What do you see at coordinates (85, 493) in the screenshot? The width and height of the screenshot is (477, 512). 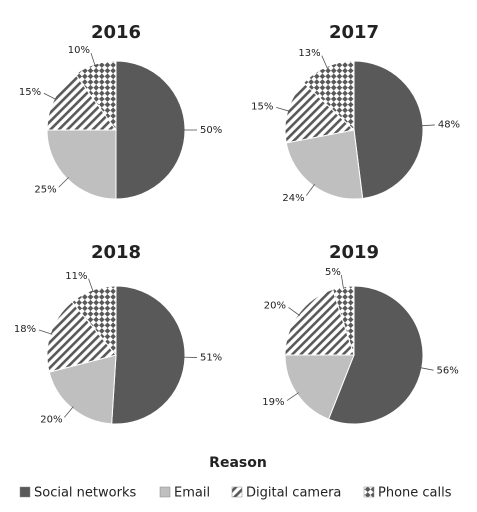 I see `legend-label: Social networks` at bounding box center [85, 493].